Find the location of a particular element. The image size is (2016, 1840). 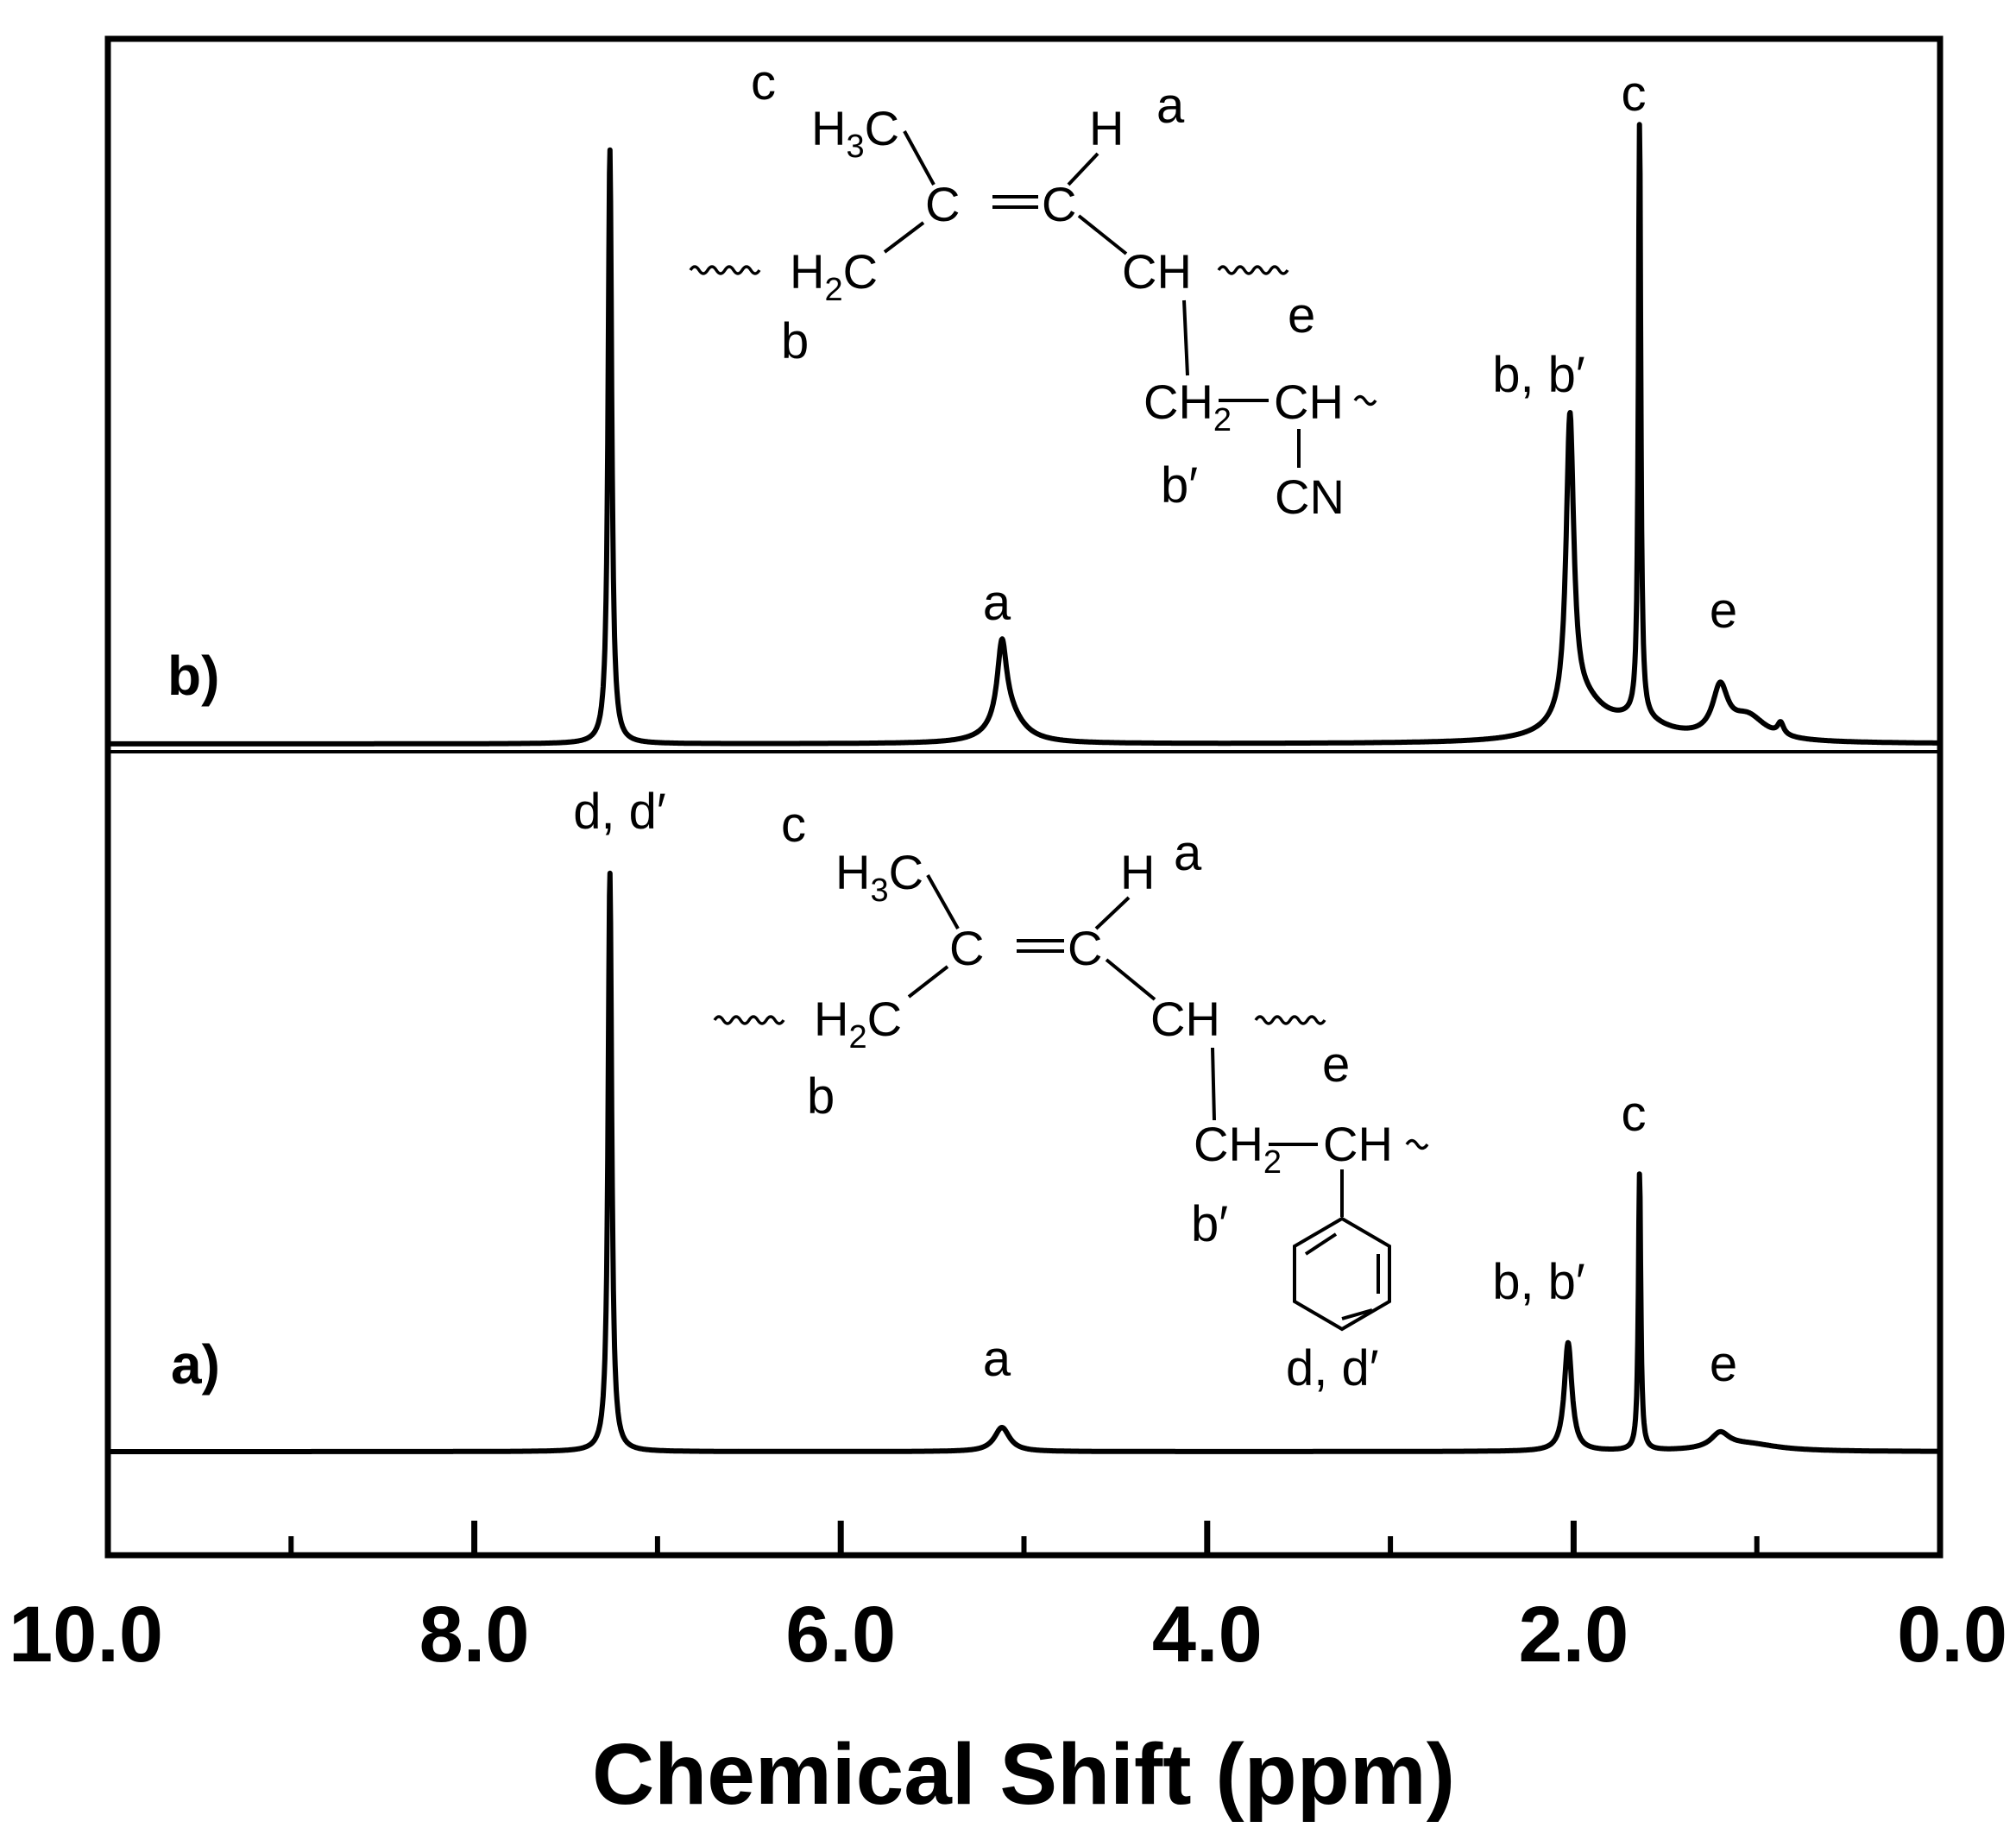

peak-label-a-dd: d, d′ is located at coordinates (619, 812).